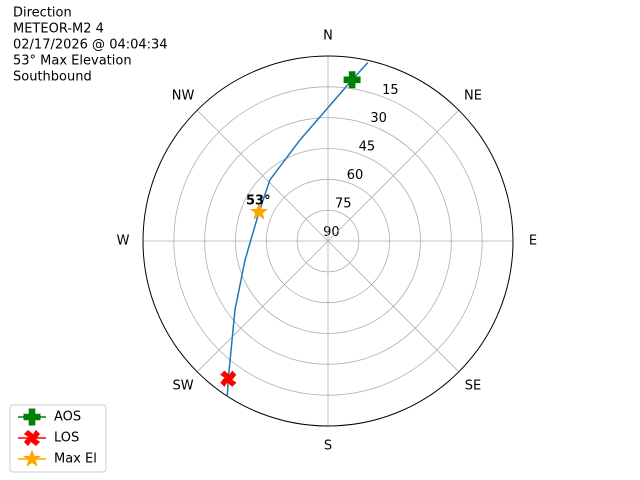  What do you see at coordinates (75, 459) in the screenshot?
I see `legend-label: Max El` at bounding box center [75, 459].